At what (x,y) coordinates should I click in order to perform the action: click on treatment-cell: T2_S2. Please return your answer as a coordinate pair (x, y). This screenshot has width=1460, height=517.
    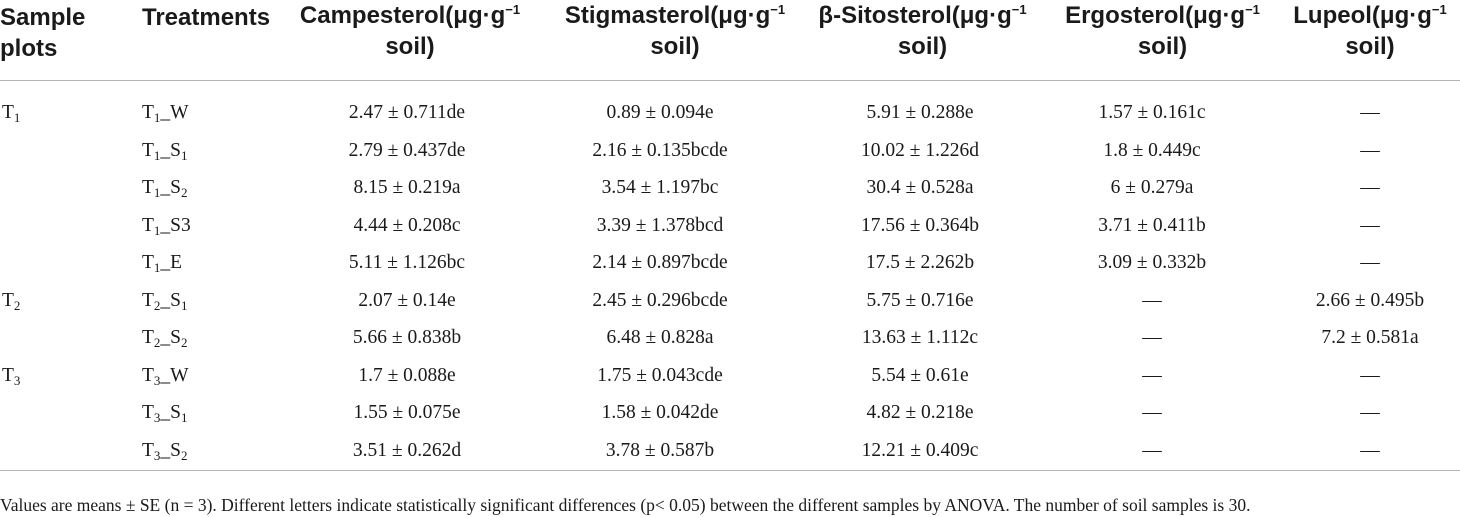
    Looking at the image, I should click on (165, 338).